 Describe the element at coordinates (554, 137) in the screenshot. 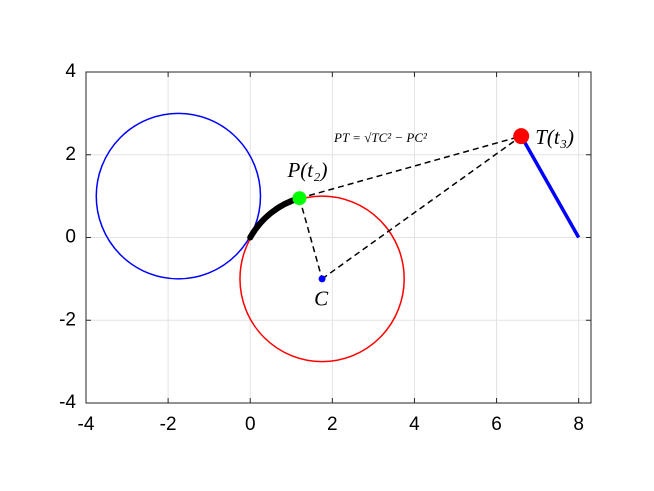

I see `point-label: T(t₃)` at that location.